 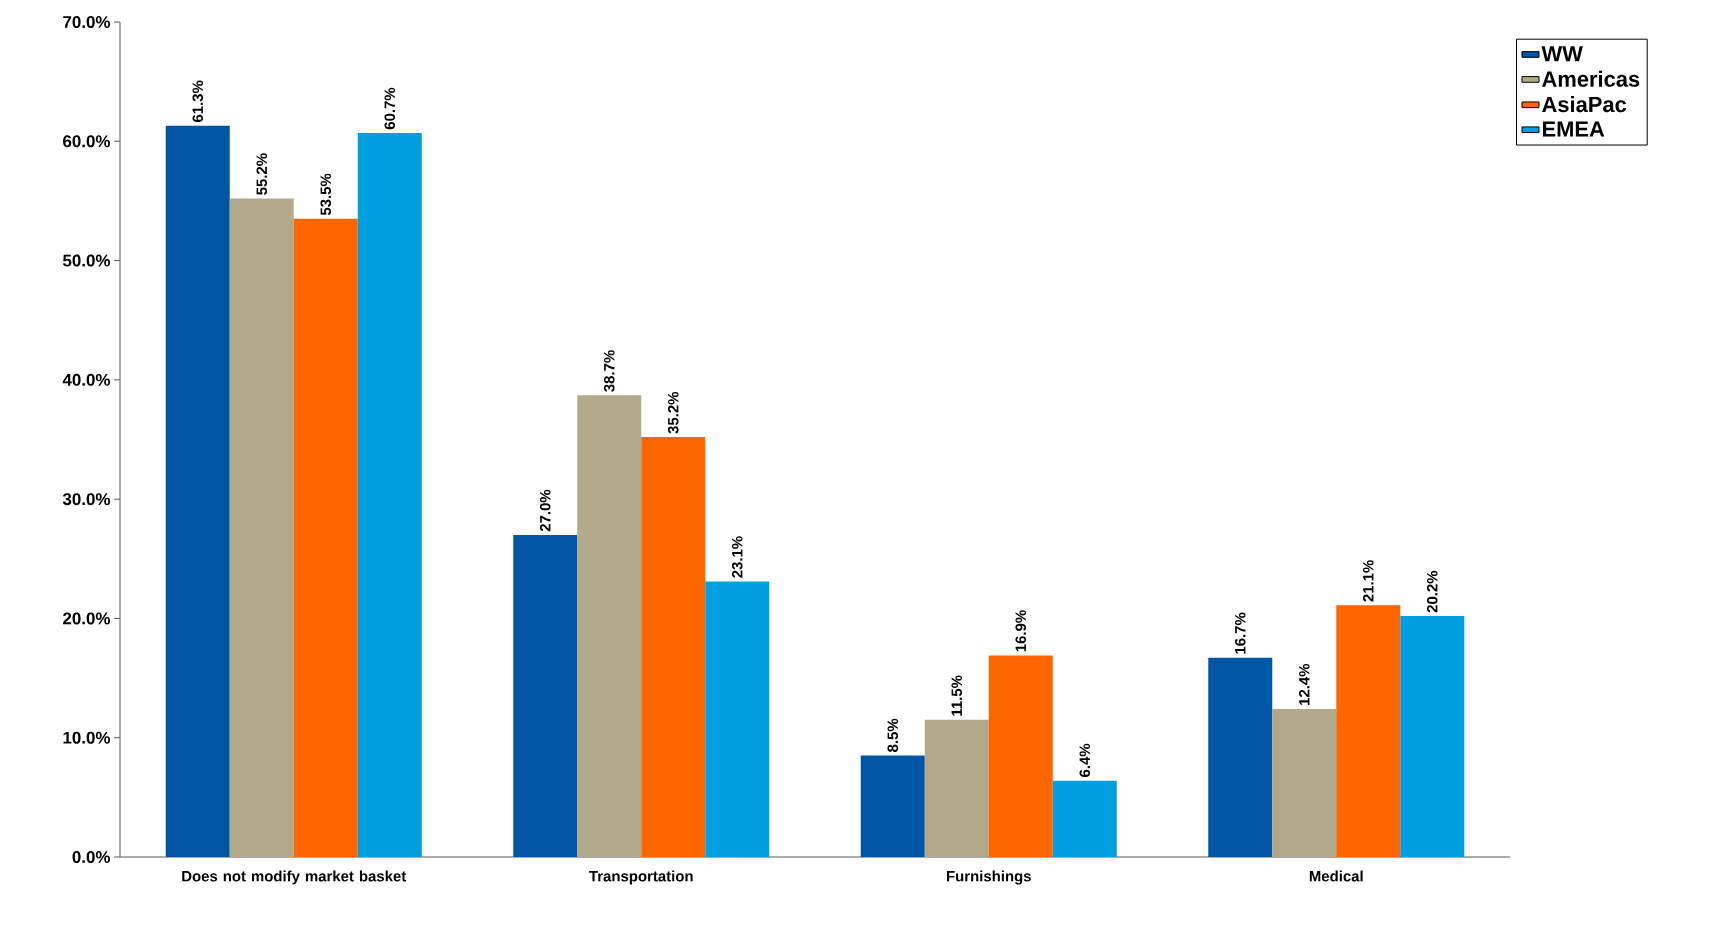 What do you see at coordinates (1368, 581) in the screenshot?
I see `data-label: 21.1%` at bounding box center [1368, 581].